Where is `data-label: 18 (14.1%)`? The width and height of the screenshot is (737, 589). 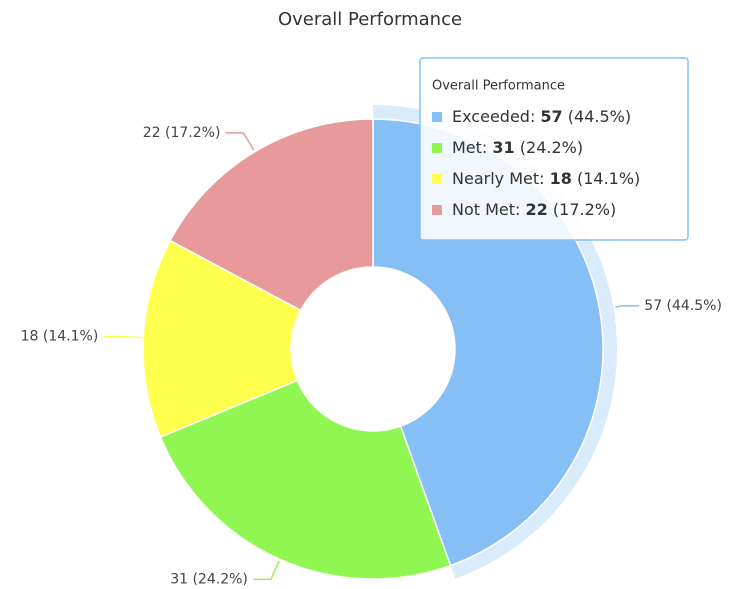
data-label: 18 (14.1%) is located at coordinates (60, 337).